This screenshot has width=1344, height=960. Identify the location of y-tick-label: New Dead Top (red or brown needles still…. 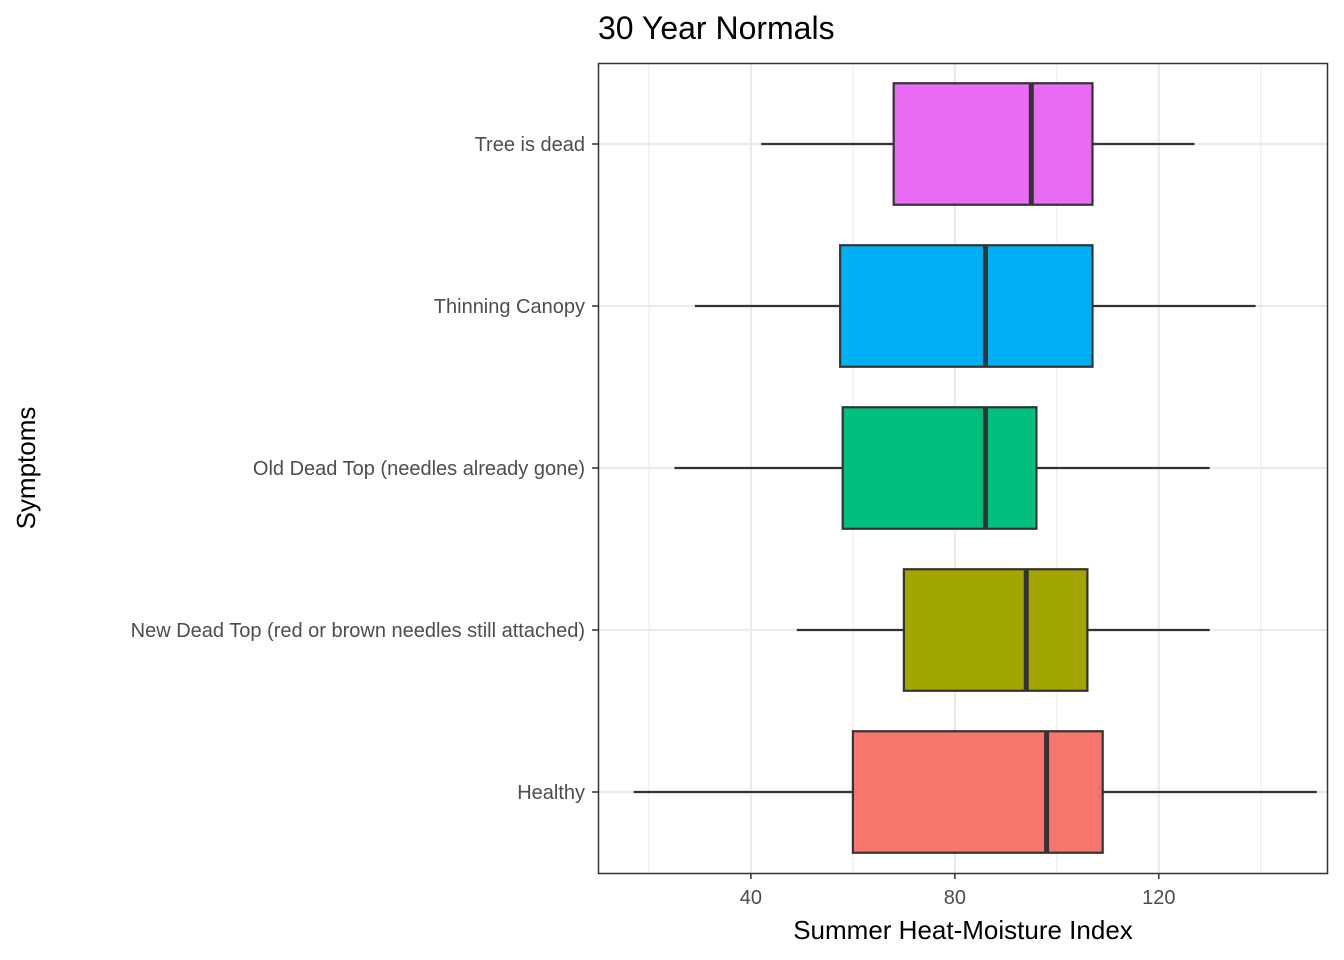
(358, 631).